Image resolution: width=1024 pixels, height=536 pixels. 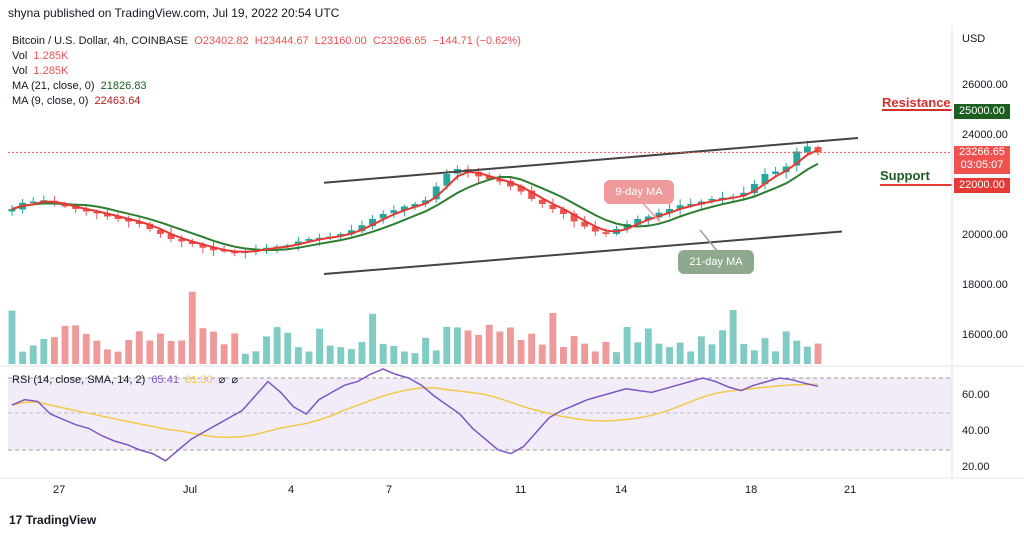 What do you see at coordinates (123, 86) in the screenshot?
I see `ma21-value: 21826.83` at bounding box center [123, 86].